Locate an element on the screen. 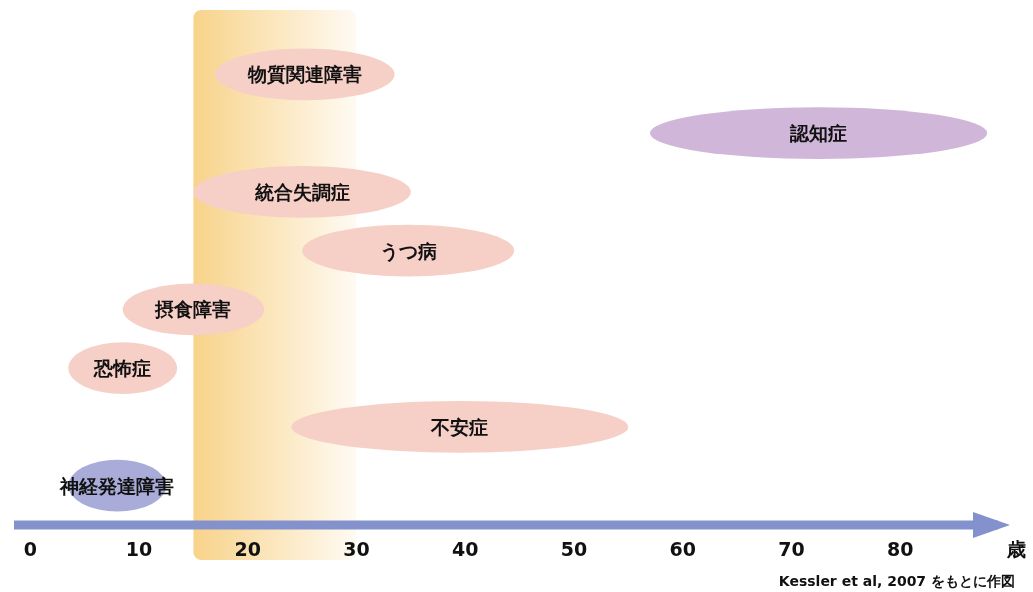 Image resolution: width=1033 pixels, height=592 pixels. y-tick-label: 摂食障害 is located at coordinates (193, 309).